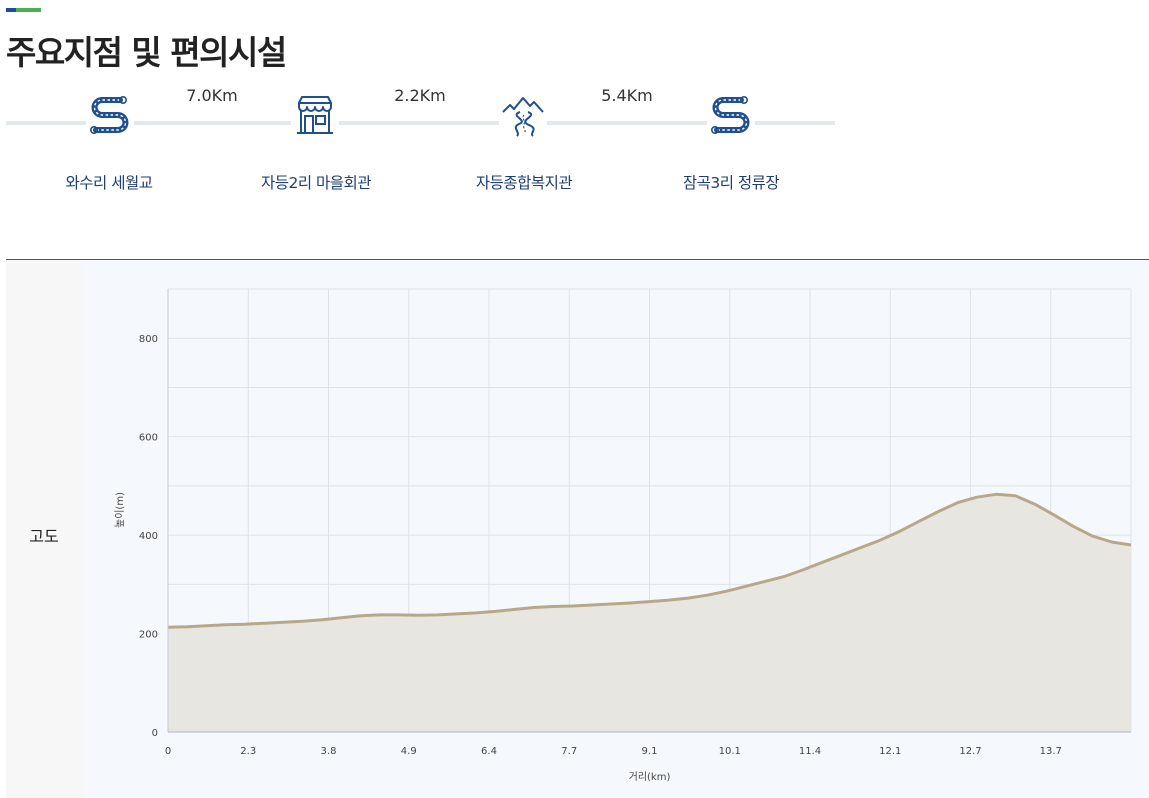 The image size is (1149, 798). Describe the element at coordinates (425, 145) in the screenshot. I see `route-overview: 7.0Km 2.2Km 5.4Km 와수리 세월교 자등2리 마을회관` at that location.